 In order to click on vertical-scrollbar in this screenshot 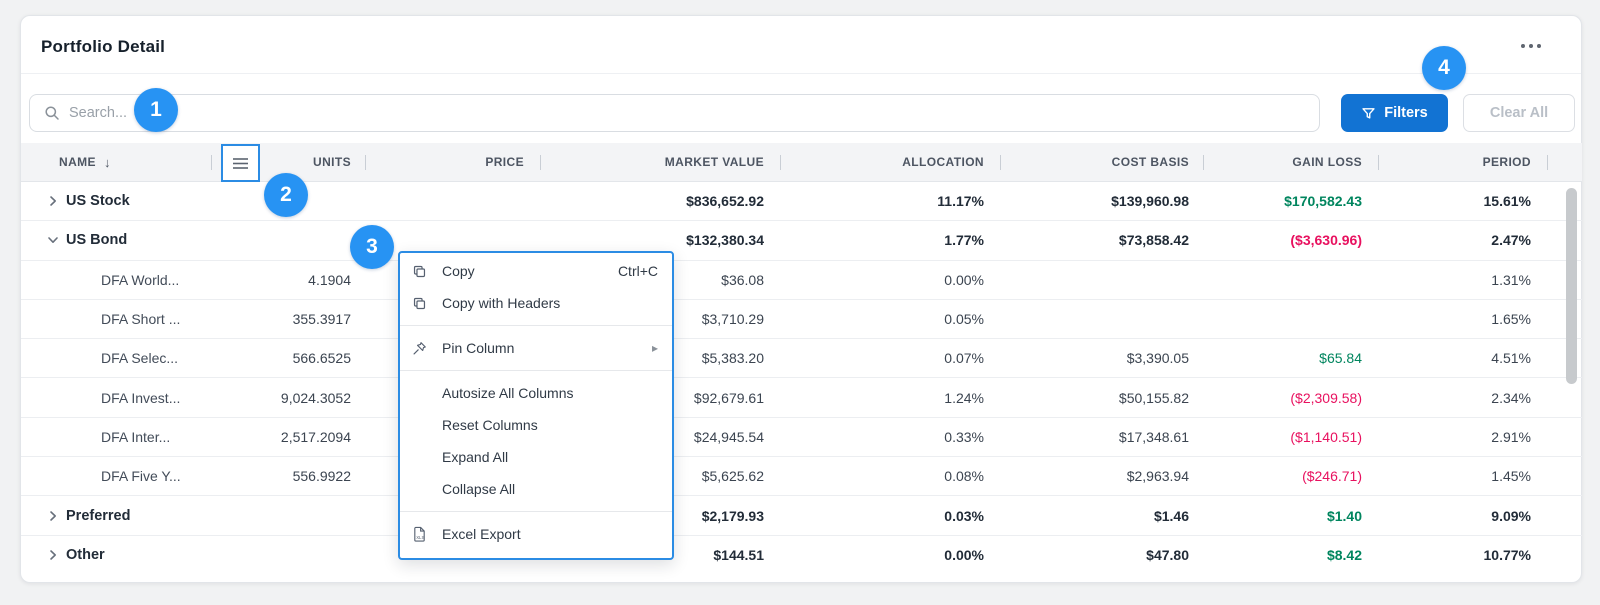, I will do `click(1571, 383)`.